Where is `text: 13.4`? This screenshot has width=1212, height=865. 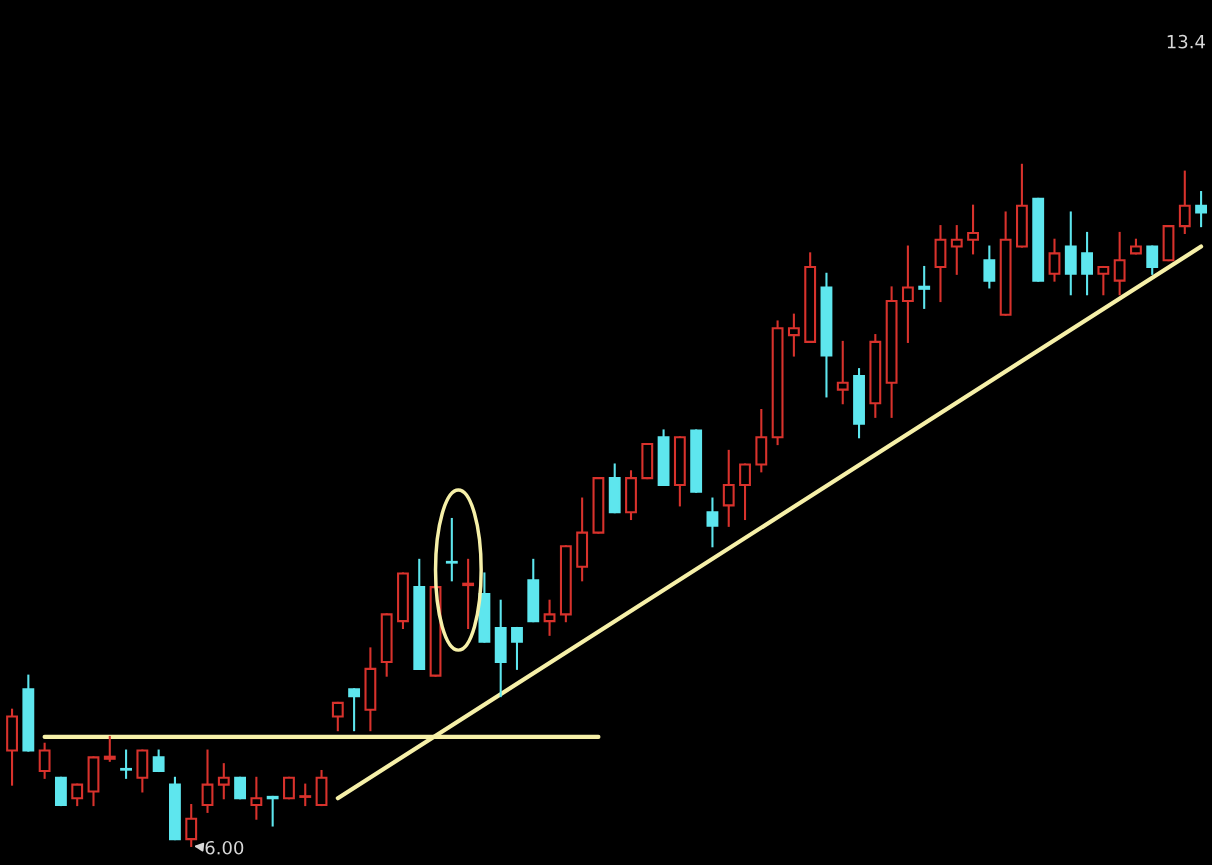 text: 13.4 is located at coordinates (1186, 41).